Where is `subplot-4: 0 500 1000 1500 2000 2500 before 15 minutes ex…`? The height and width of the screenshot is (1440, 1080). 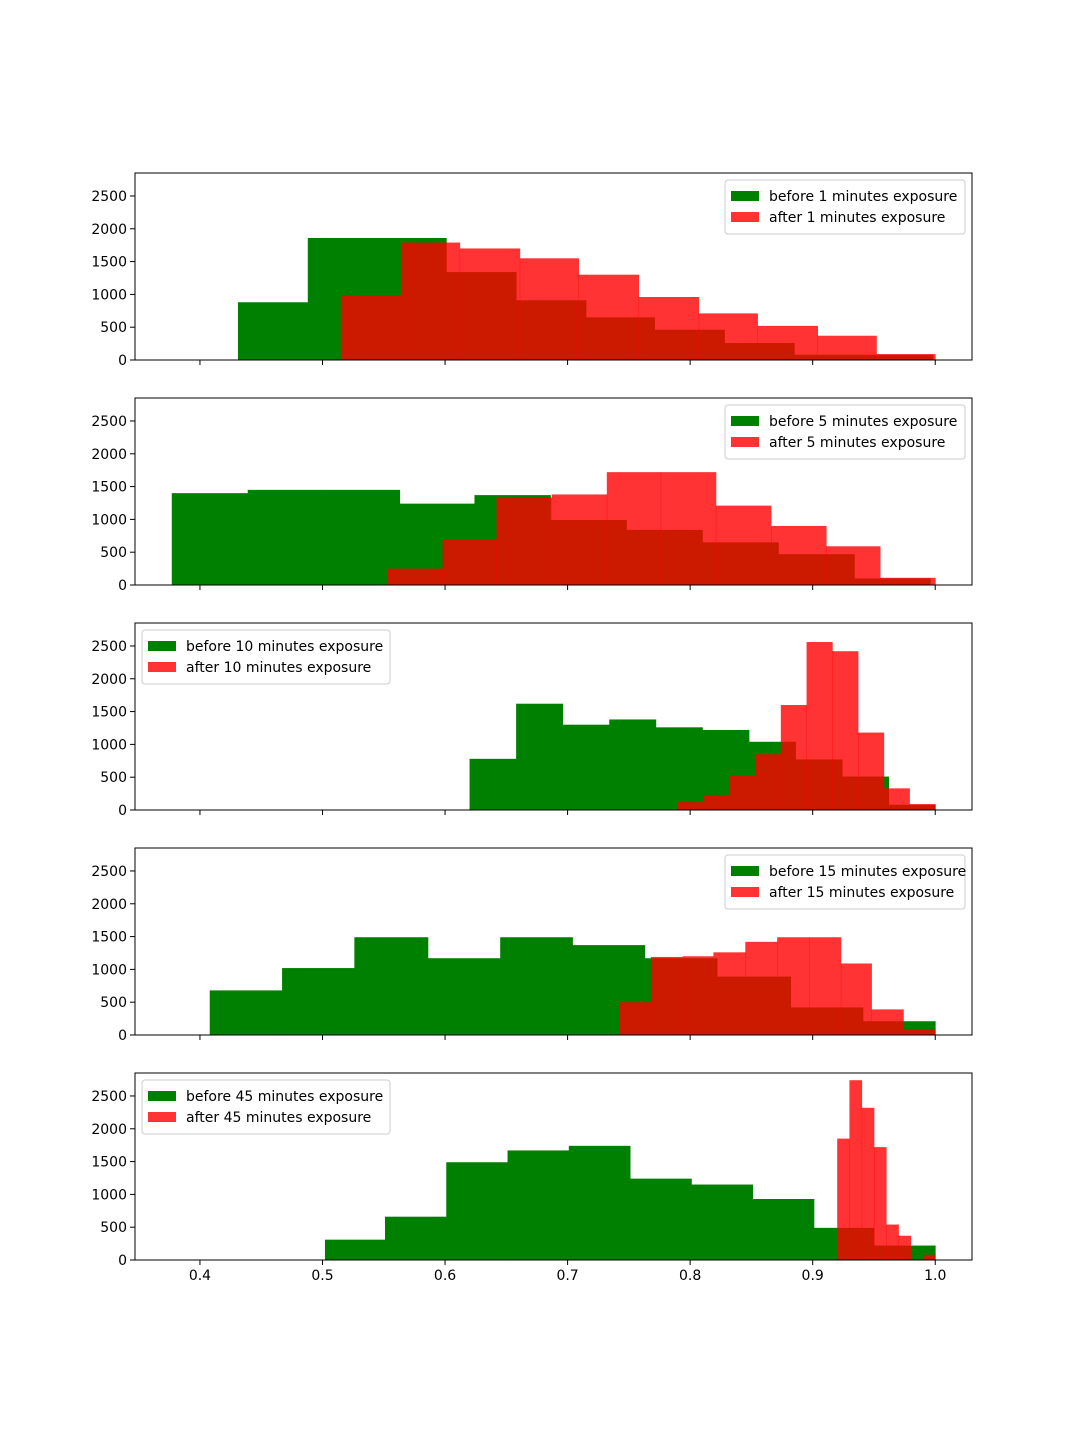 subplot-4: 0 500 1000 1500 2000 2500 before 15 minutes ex… is located at coordinates (532, 945).